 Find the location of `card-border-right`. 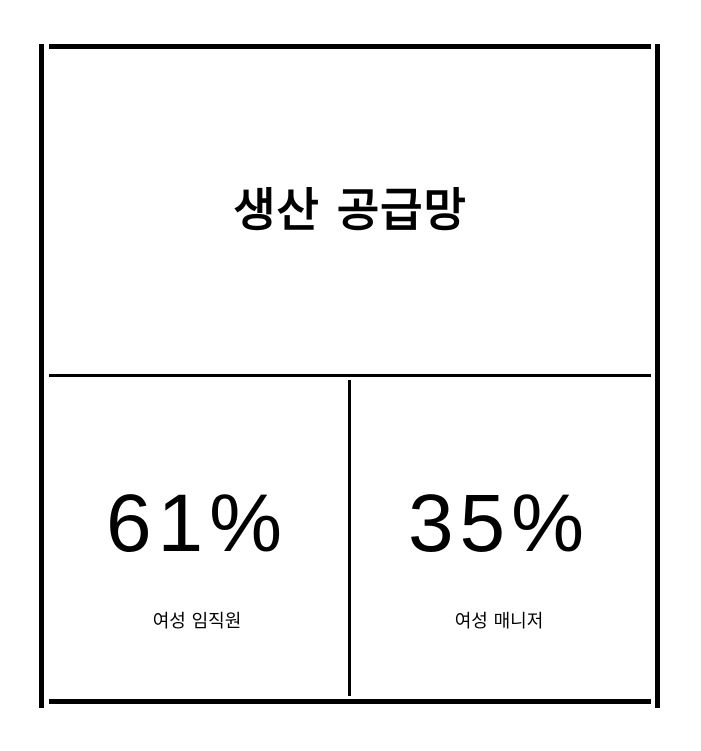

card-border-right is located at coordinates (657, 376).